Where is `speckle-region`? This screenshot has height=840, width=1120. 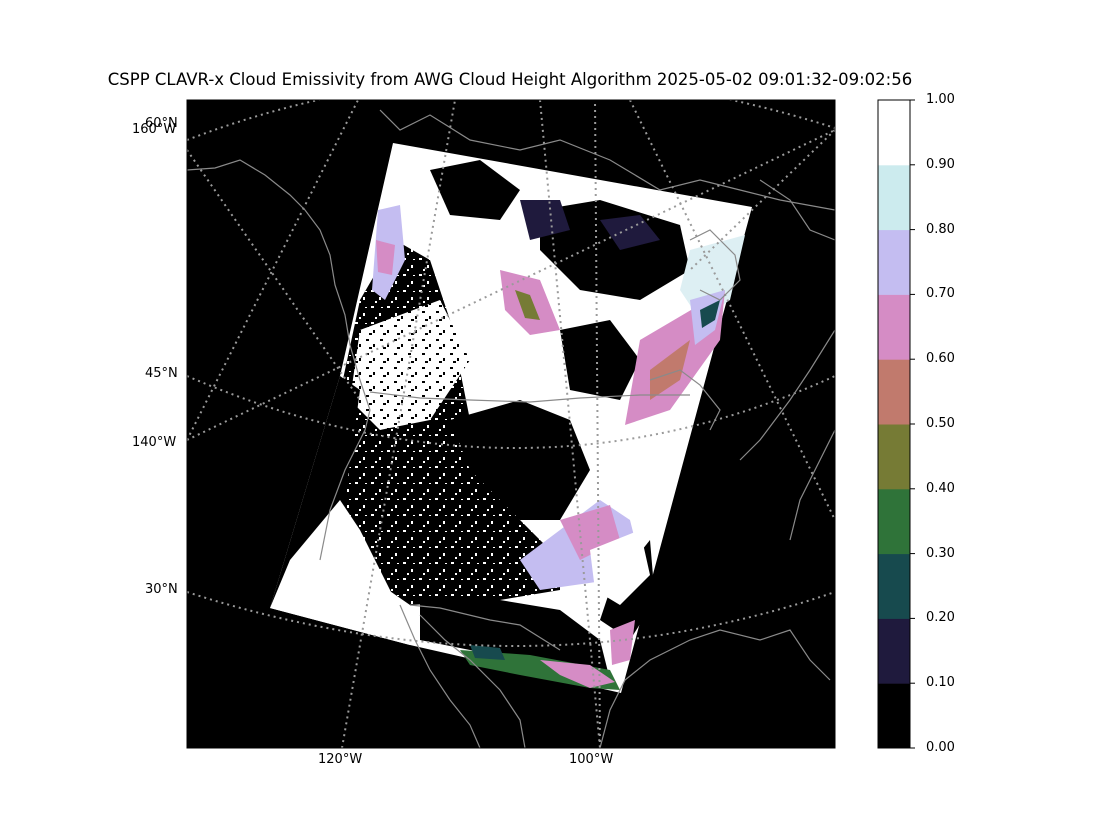
speckle-region is located at coordinates (410, 365).